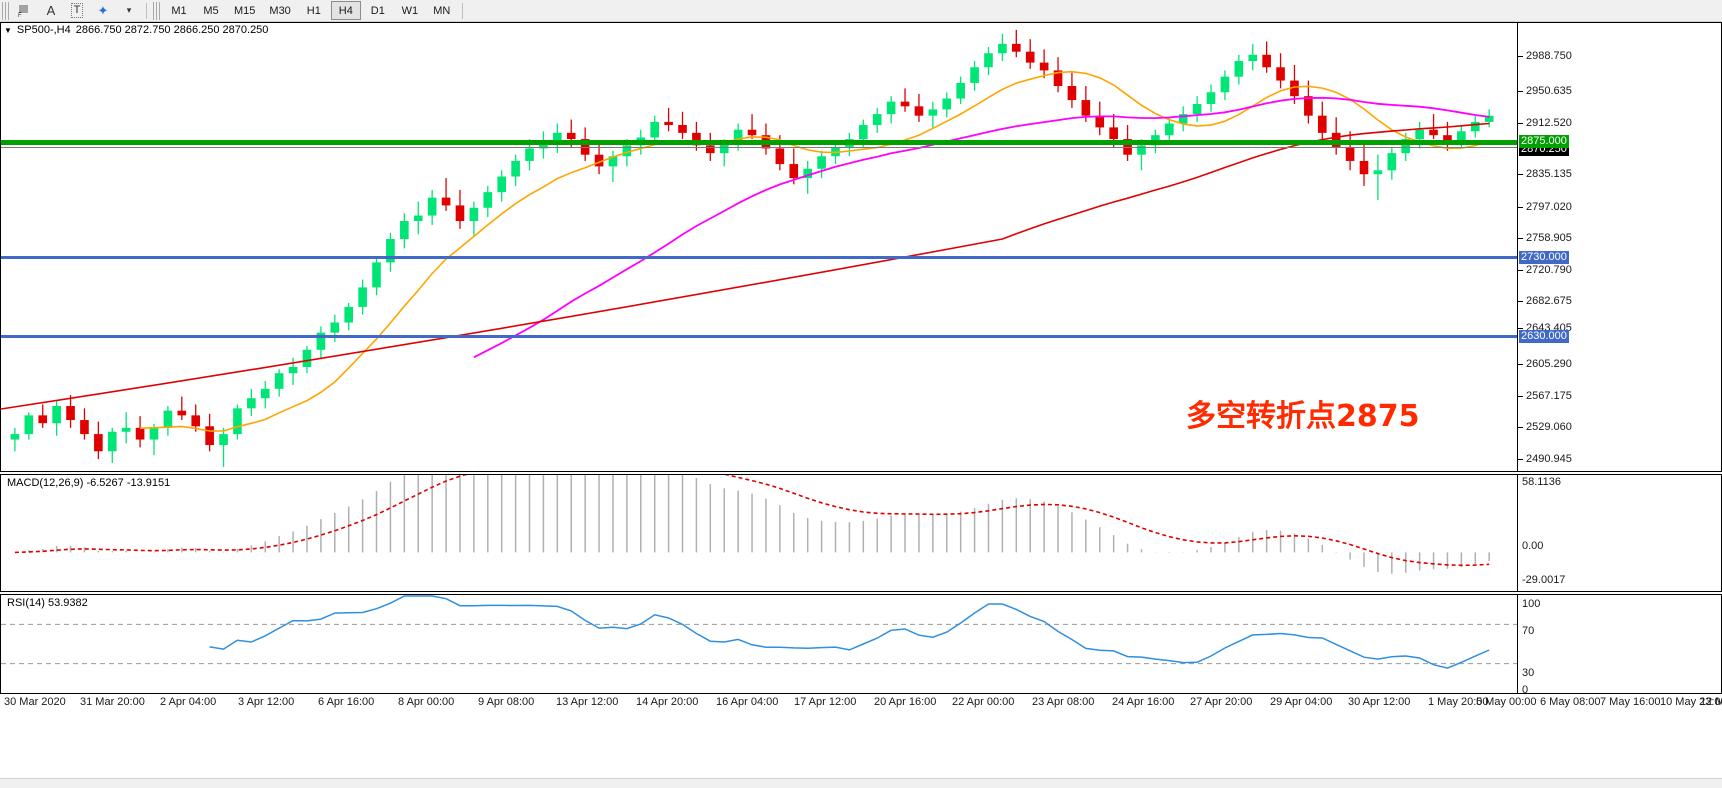  What do you see at coordinates (35, 702) in the screenshot?
I see `time-axis-label: 30 Mar 2020` at bounding box center [35, 702].